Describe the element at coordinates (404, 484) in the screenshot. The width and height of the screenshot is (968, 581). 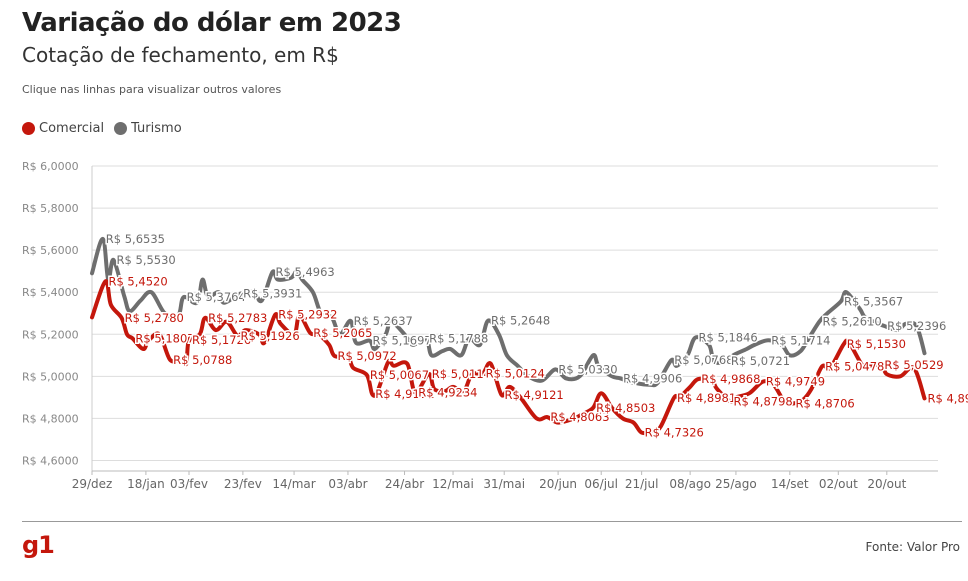
I see `x-tick-label: 24/abr` at that location.